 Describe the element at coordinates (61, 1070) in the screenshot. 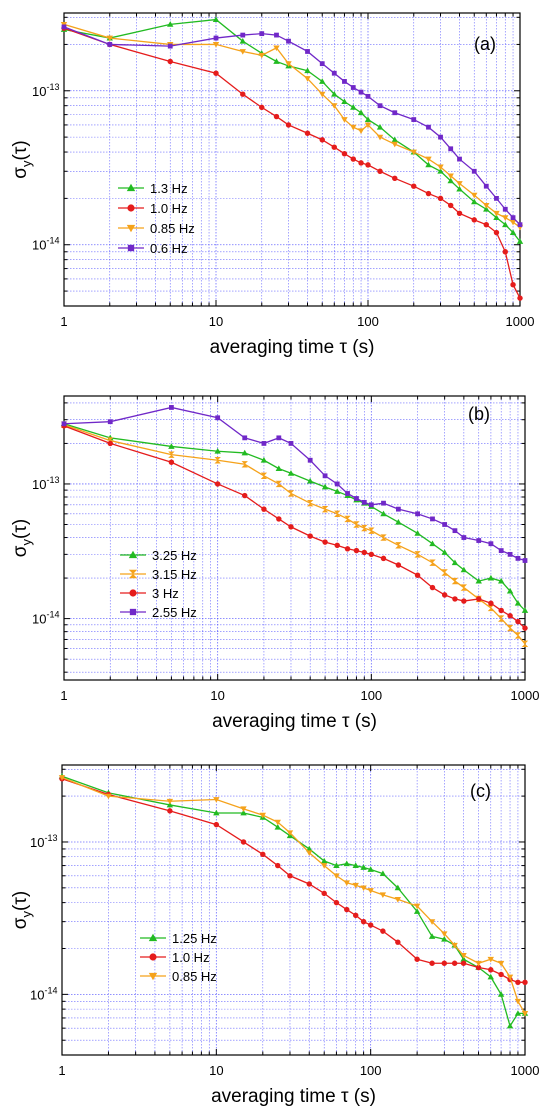

I see `x-tick-label: 1` at that location.